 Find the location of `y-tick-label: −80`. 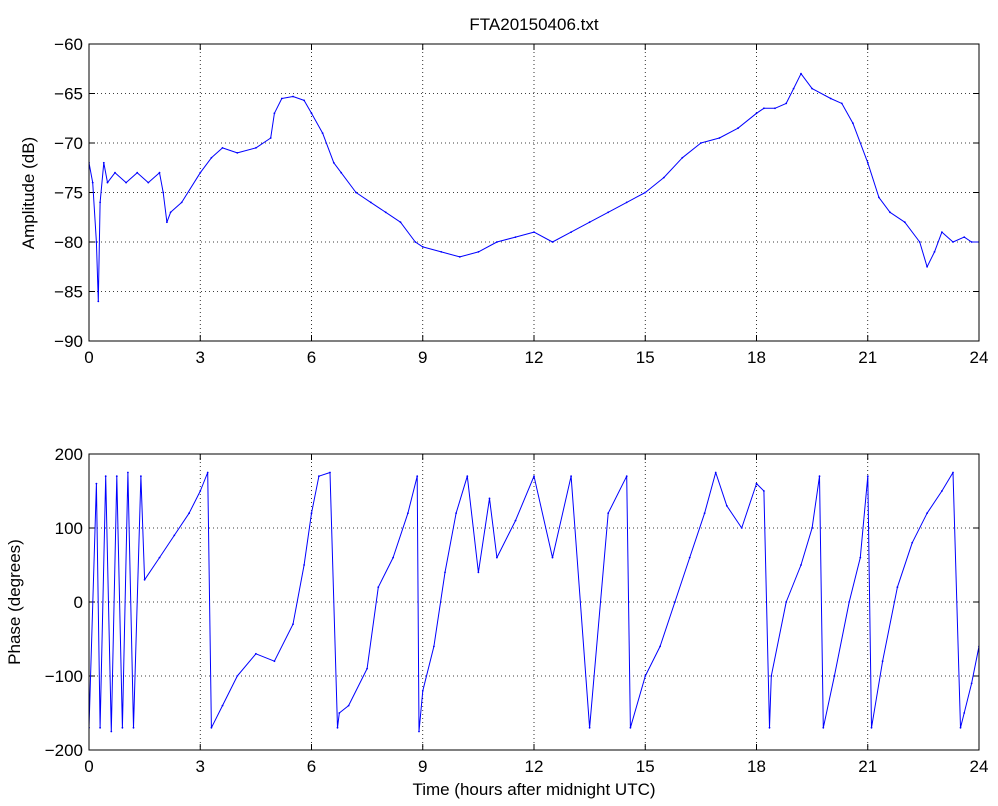

y-tick-label: −80 is located at coordinates (68, 242).